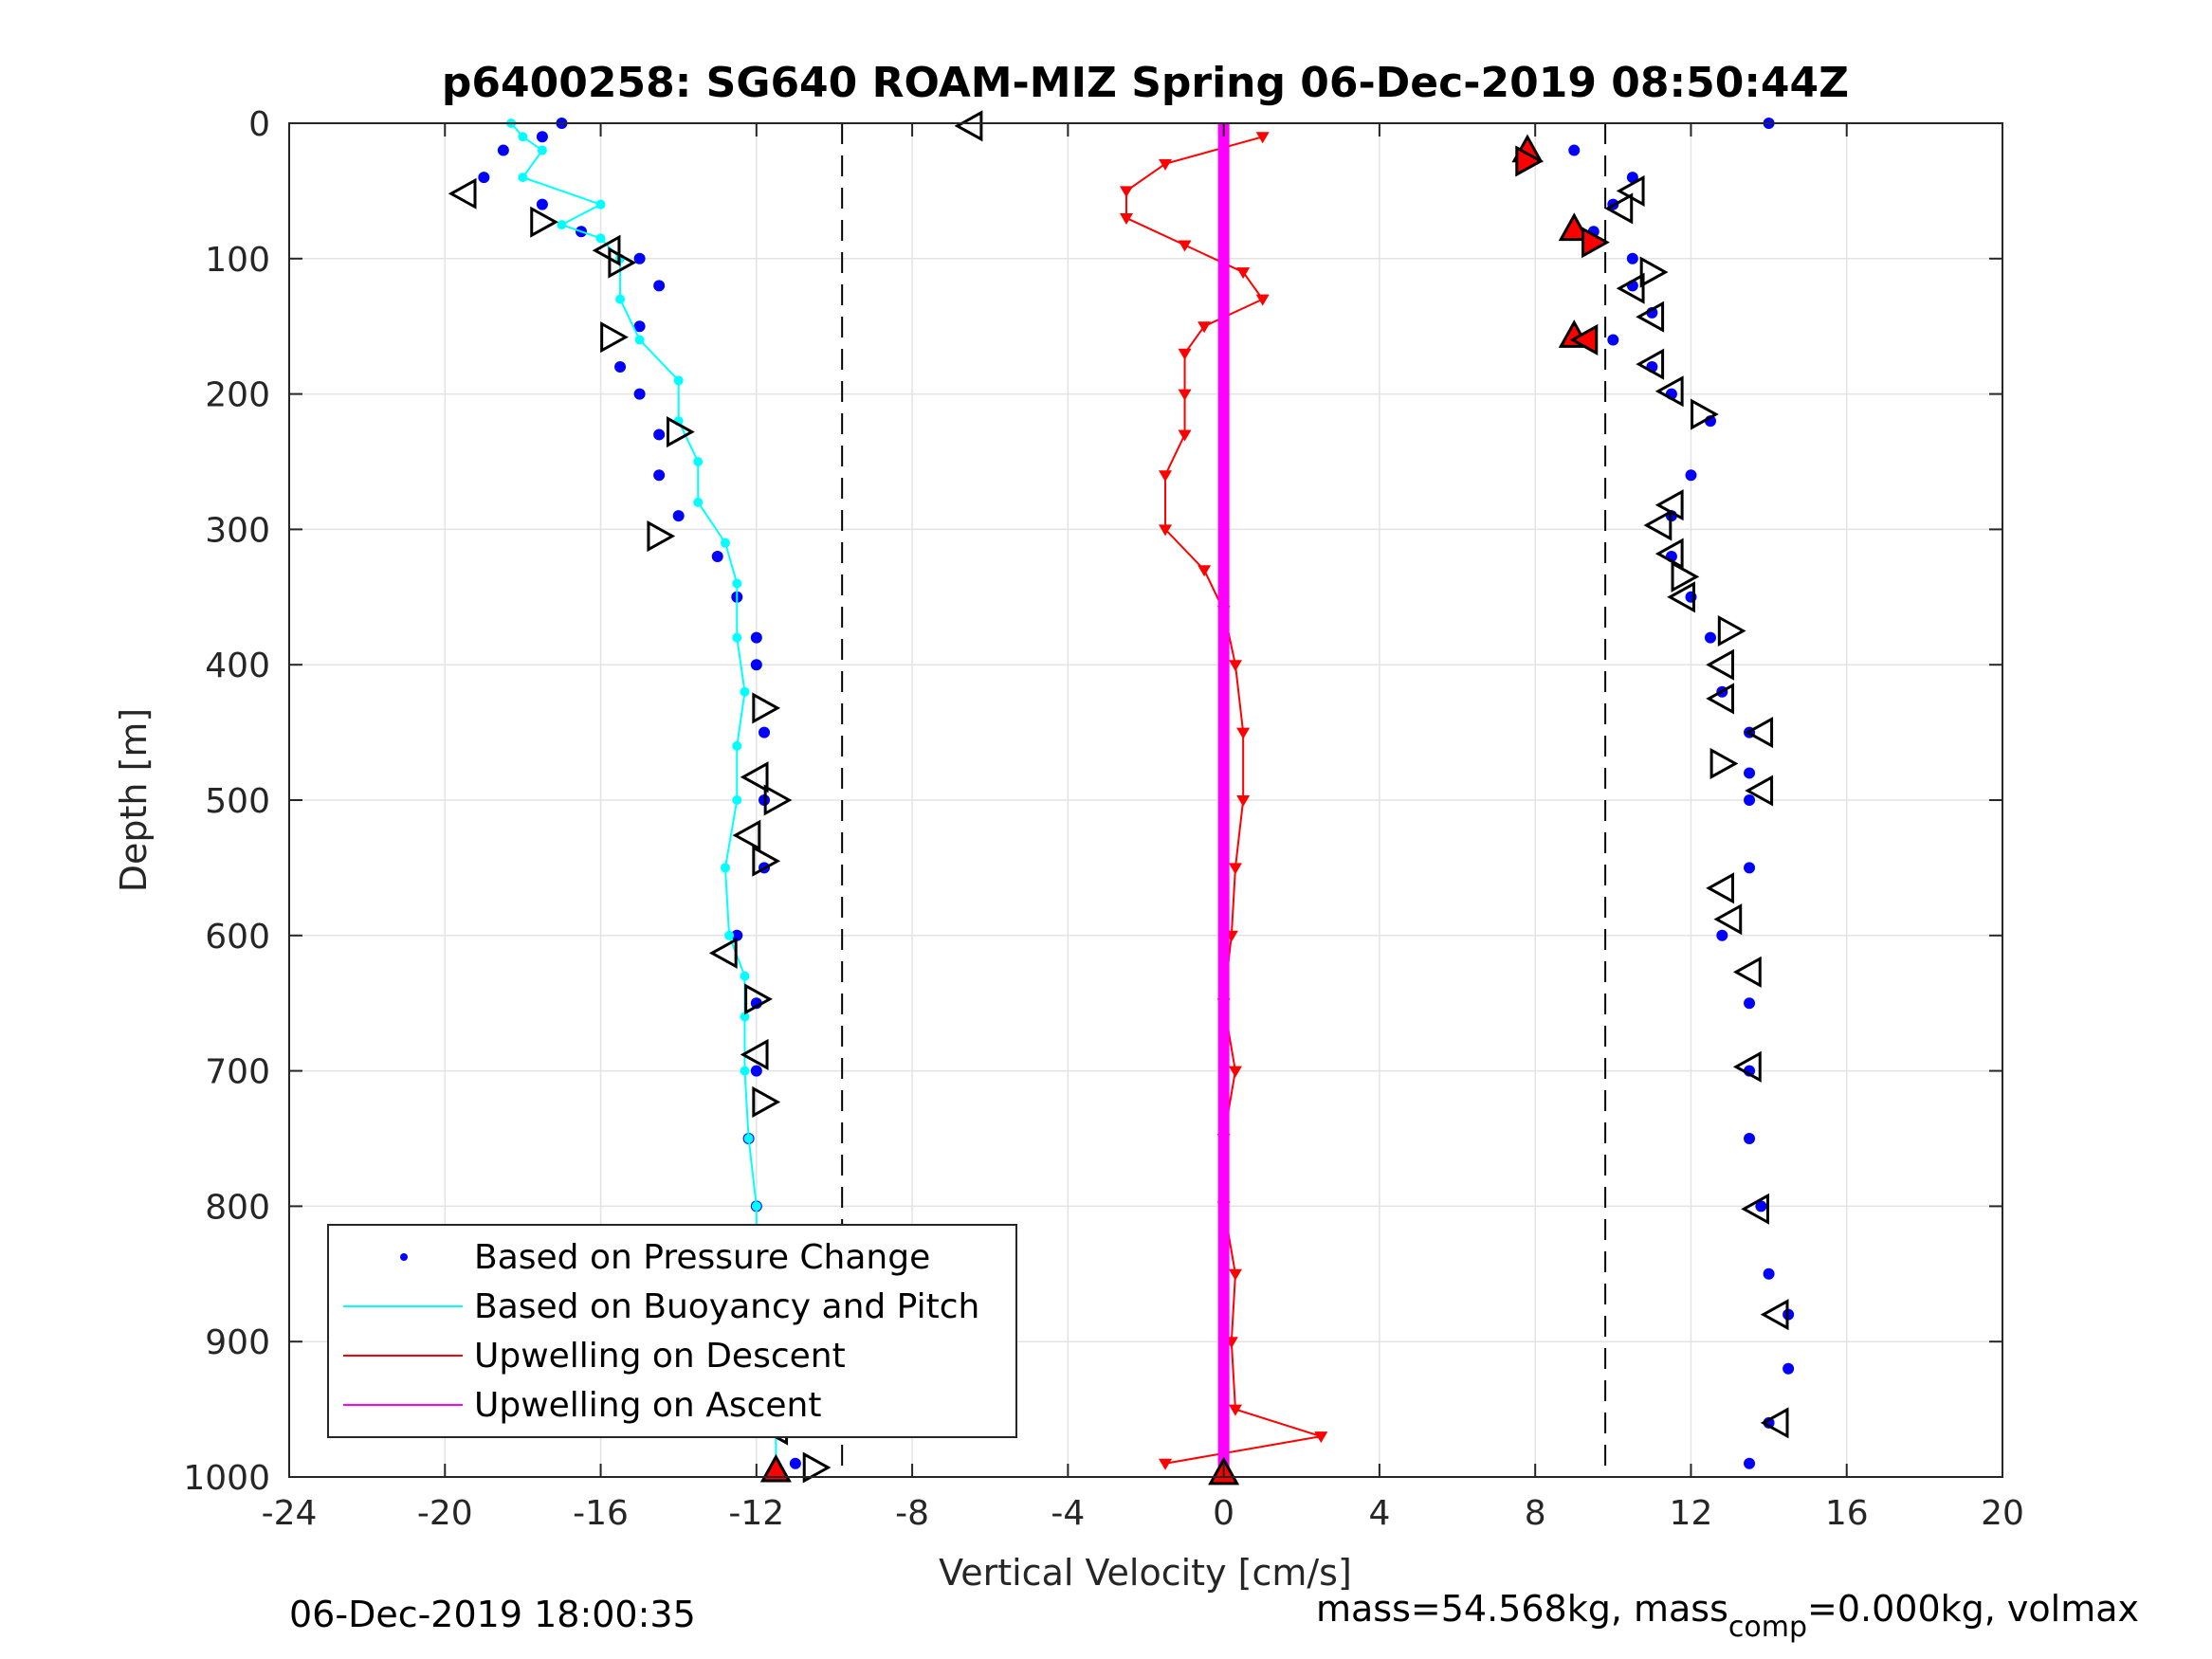 This screenshot has height=1659, width=2212. I want to click on mass-subscript: comp, so click(1767, 1627).